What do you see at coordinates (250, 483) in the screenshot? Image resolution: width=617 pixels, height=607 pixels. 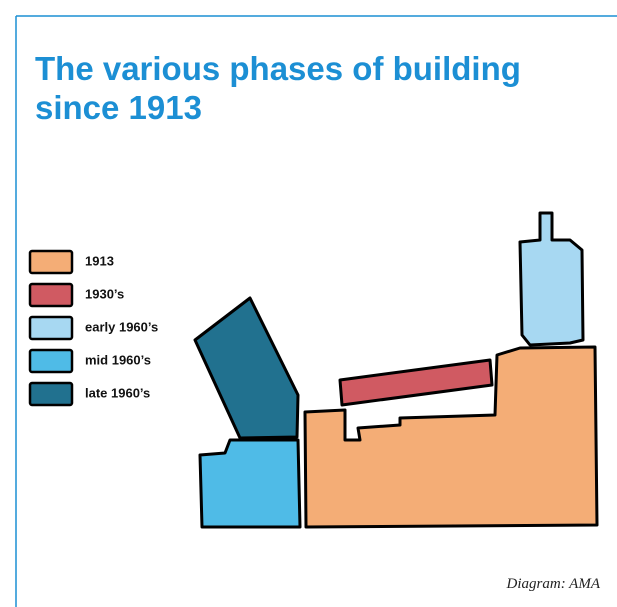 I see `building-mid-1960s` at bounding box center [250, 483].